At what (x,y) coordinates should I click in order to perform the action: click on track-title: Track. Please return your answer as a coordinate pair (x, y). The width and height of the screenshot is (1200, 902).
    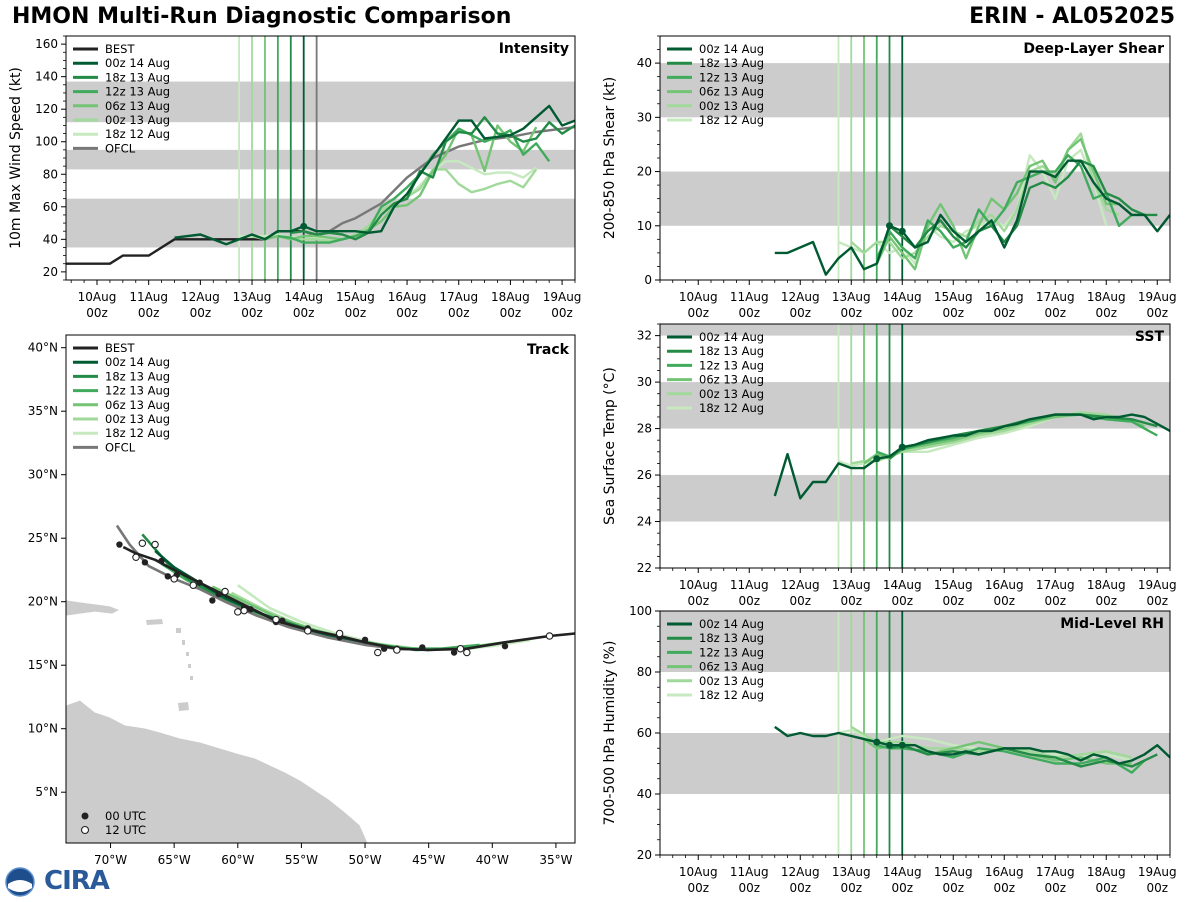
    Looking at the image, I should click on (548, 350).